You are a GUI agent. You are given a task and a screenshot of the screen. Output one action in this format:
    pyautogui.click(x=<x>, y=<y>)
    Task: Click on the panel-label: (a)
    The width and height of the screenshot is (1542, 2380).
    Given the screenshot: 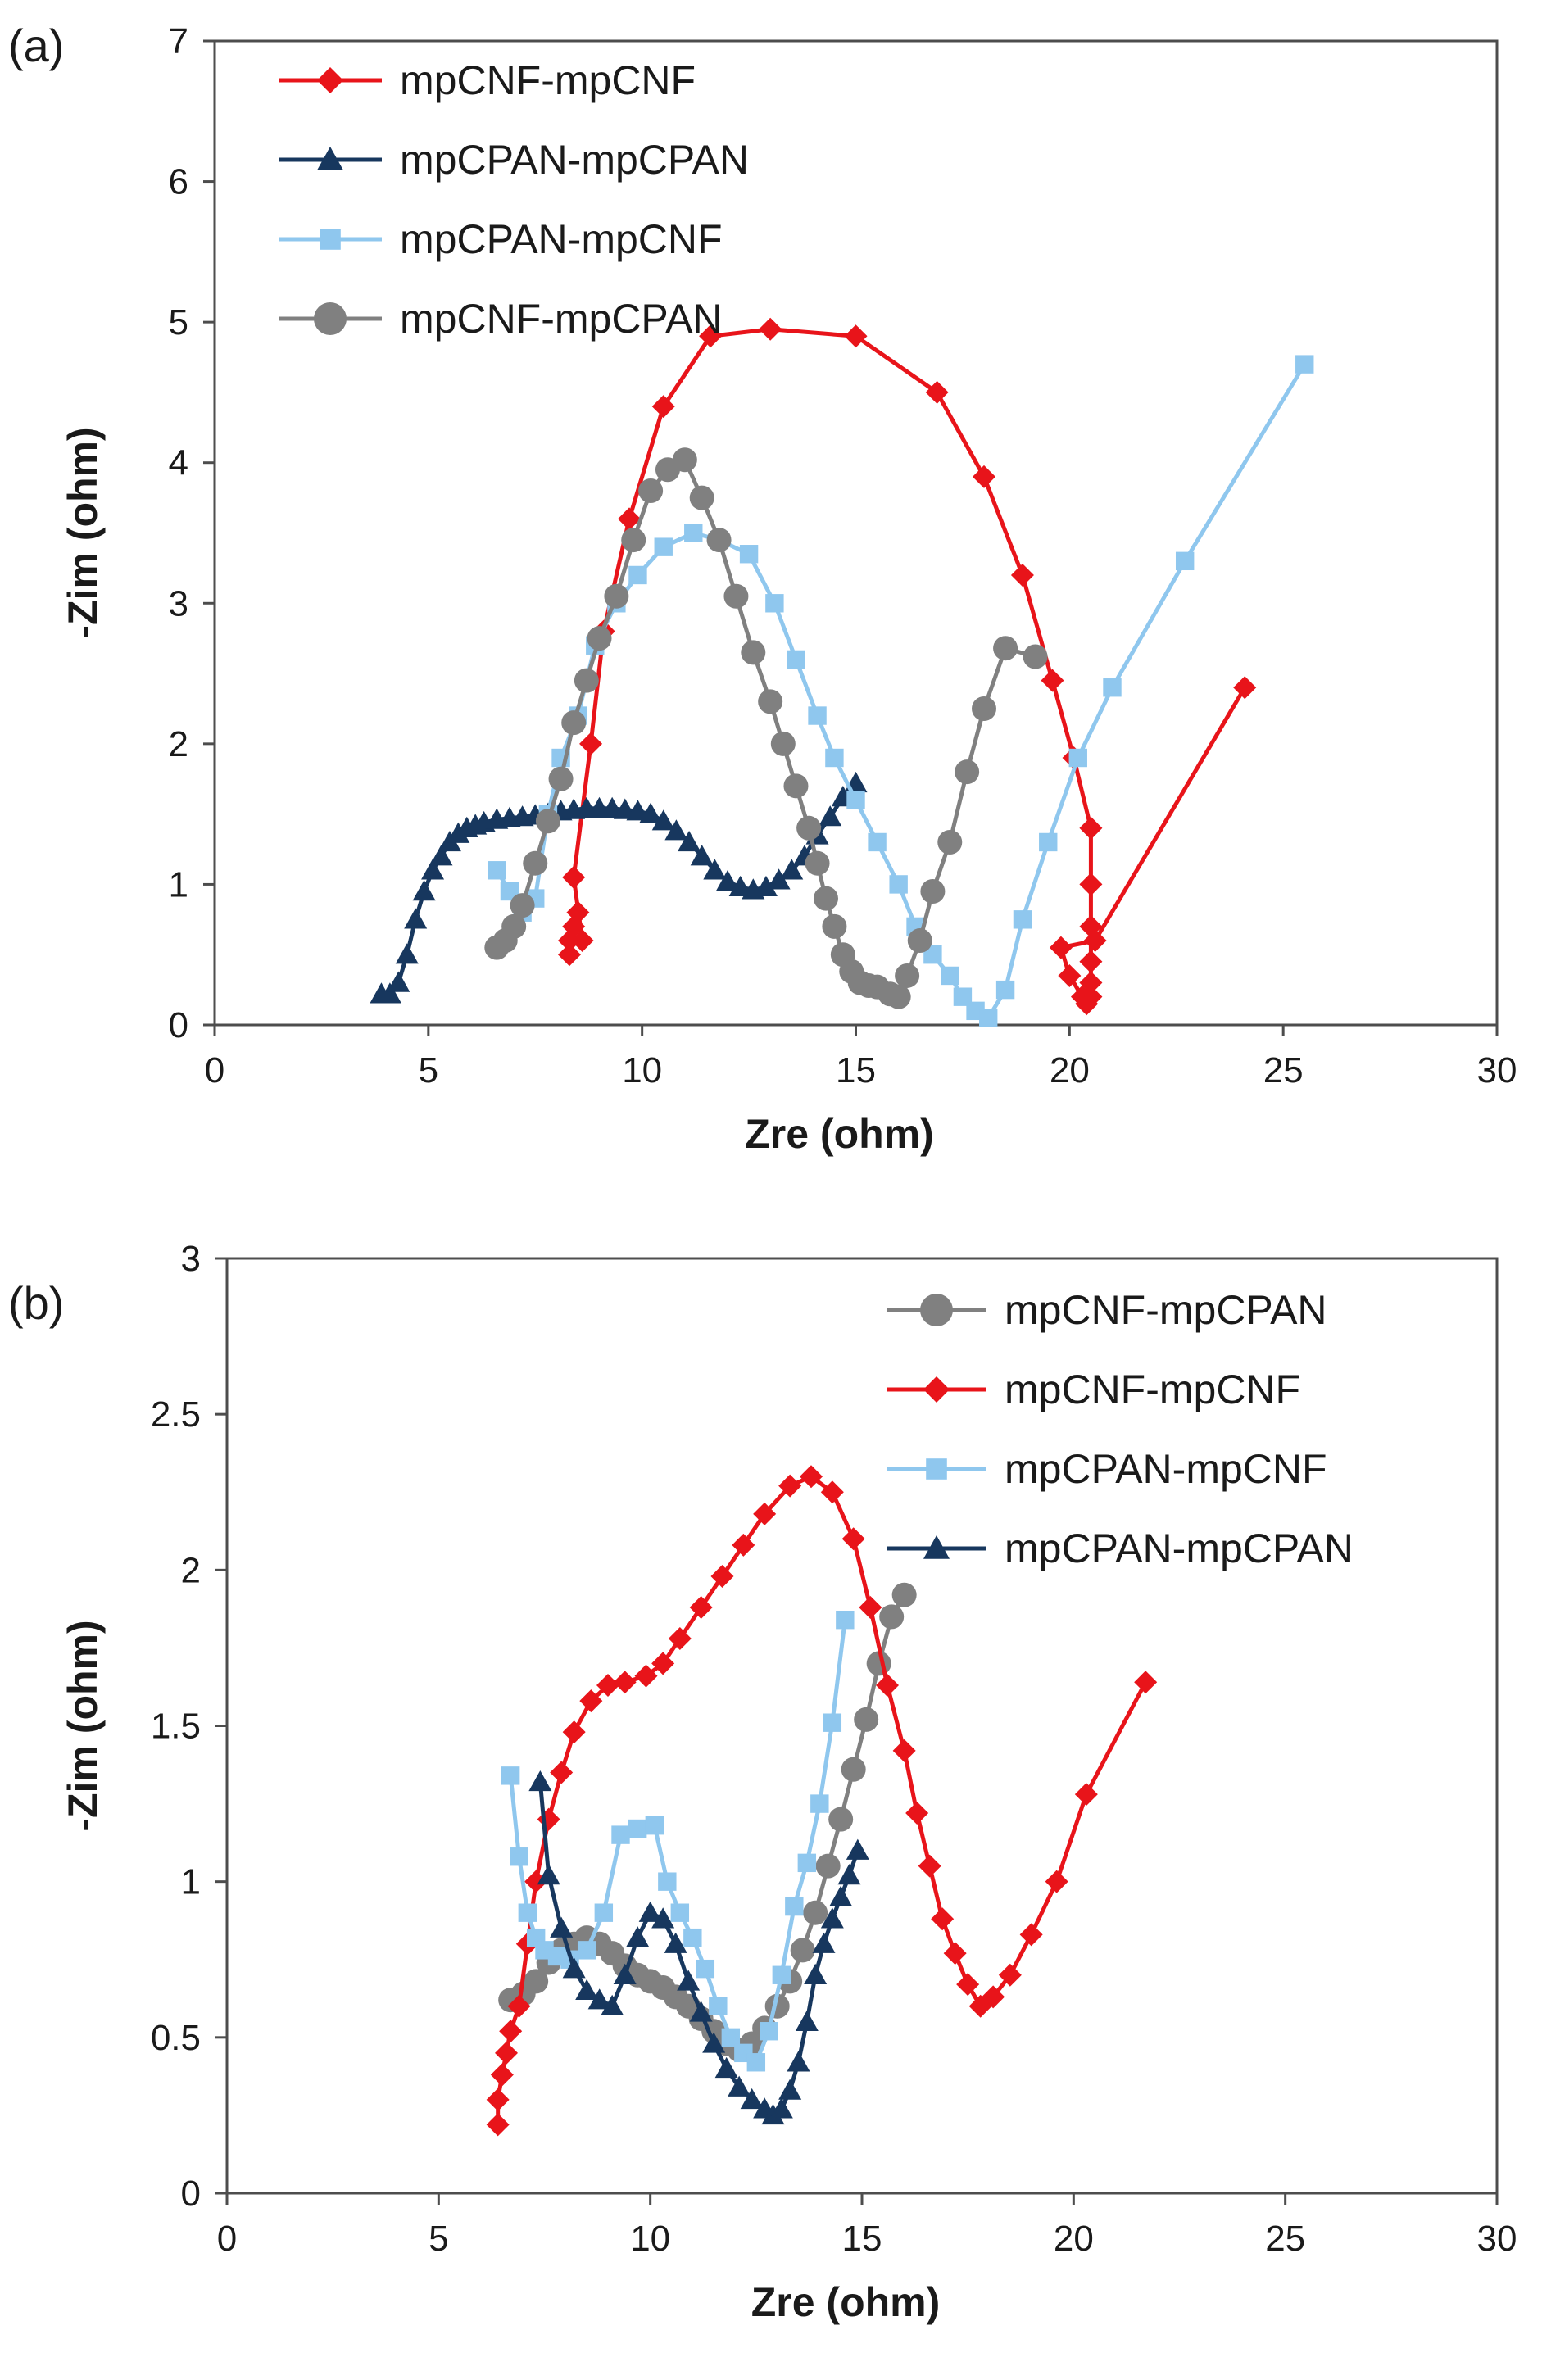 What is the action you would take?
    pyautogui.click(x=36, y=45)
    